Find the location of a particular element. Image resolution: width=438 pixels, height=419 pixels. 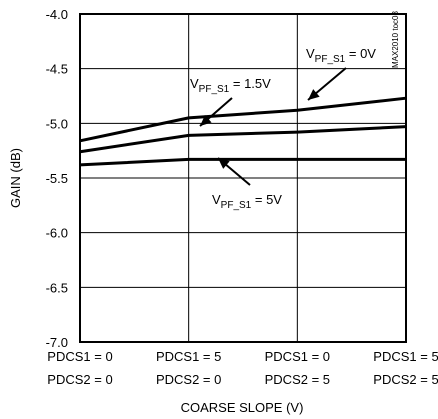

y-tick-labels: -4.0 -4.5 -5.0 -5.5 -6.0 -6.5 -7.0 is located at coordinates (57, 178).